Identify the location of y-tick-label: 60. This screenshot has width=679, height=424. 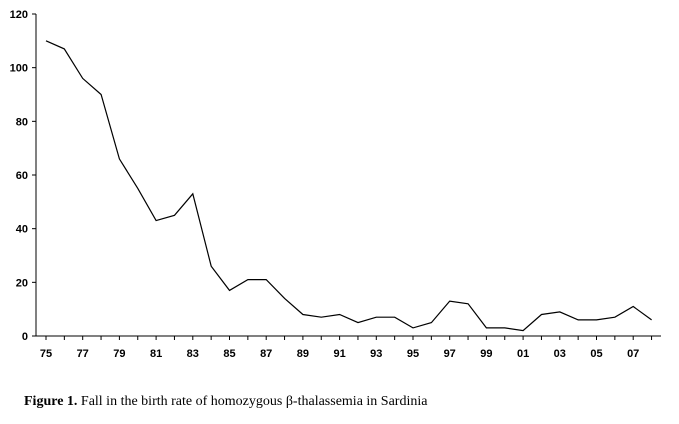
(22, 176).